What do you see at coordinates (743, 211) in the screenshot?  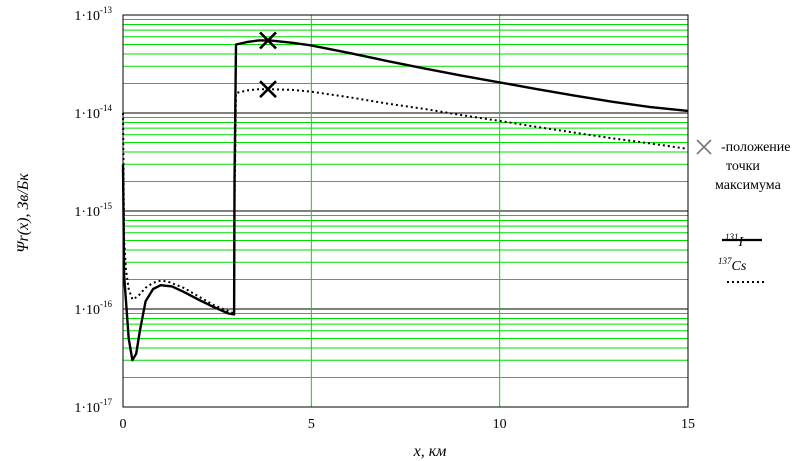 I see `legend: -положение точки максимума 131I 137Cs` at bounding box center [743, 211].